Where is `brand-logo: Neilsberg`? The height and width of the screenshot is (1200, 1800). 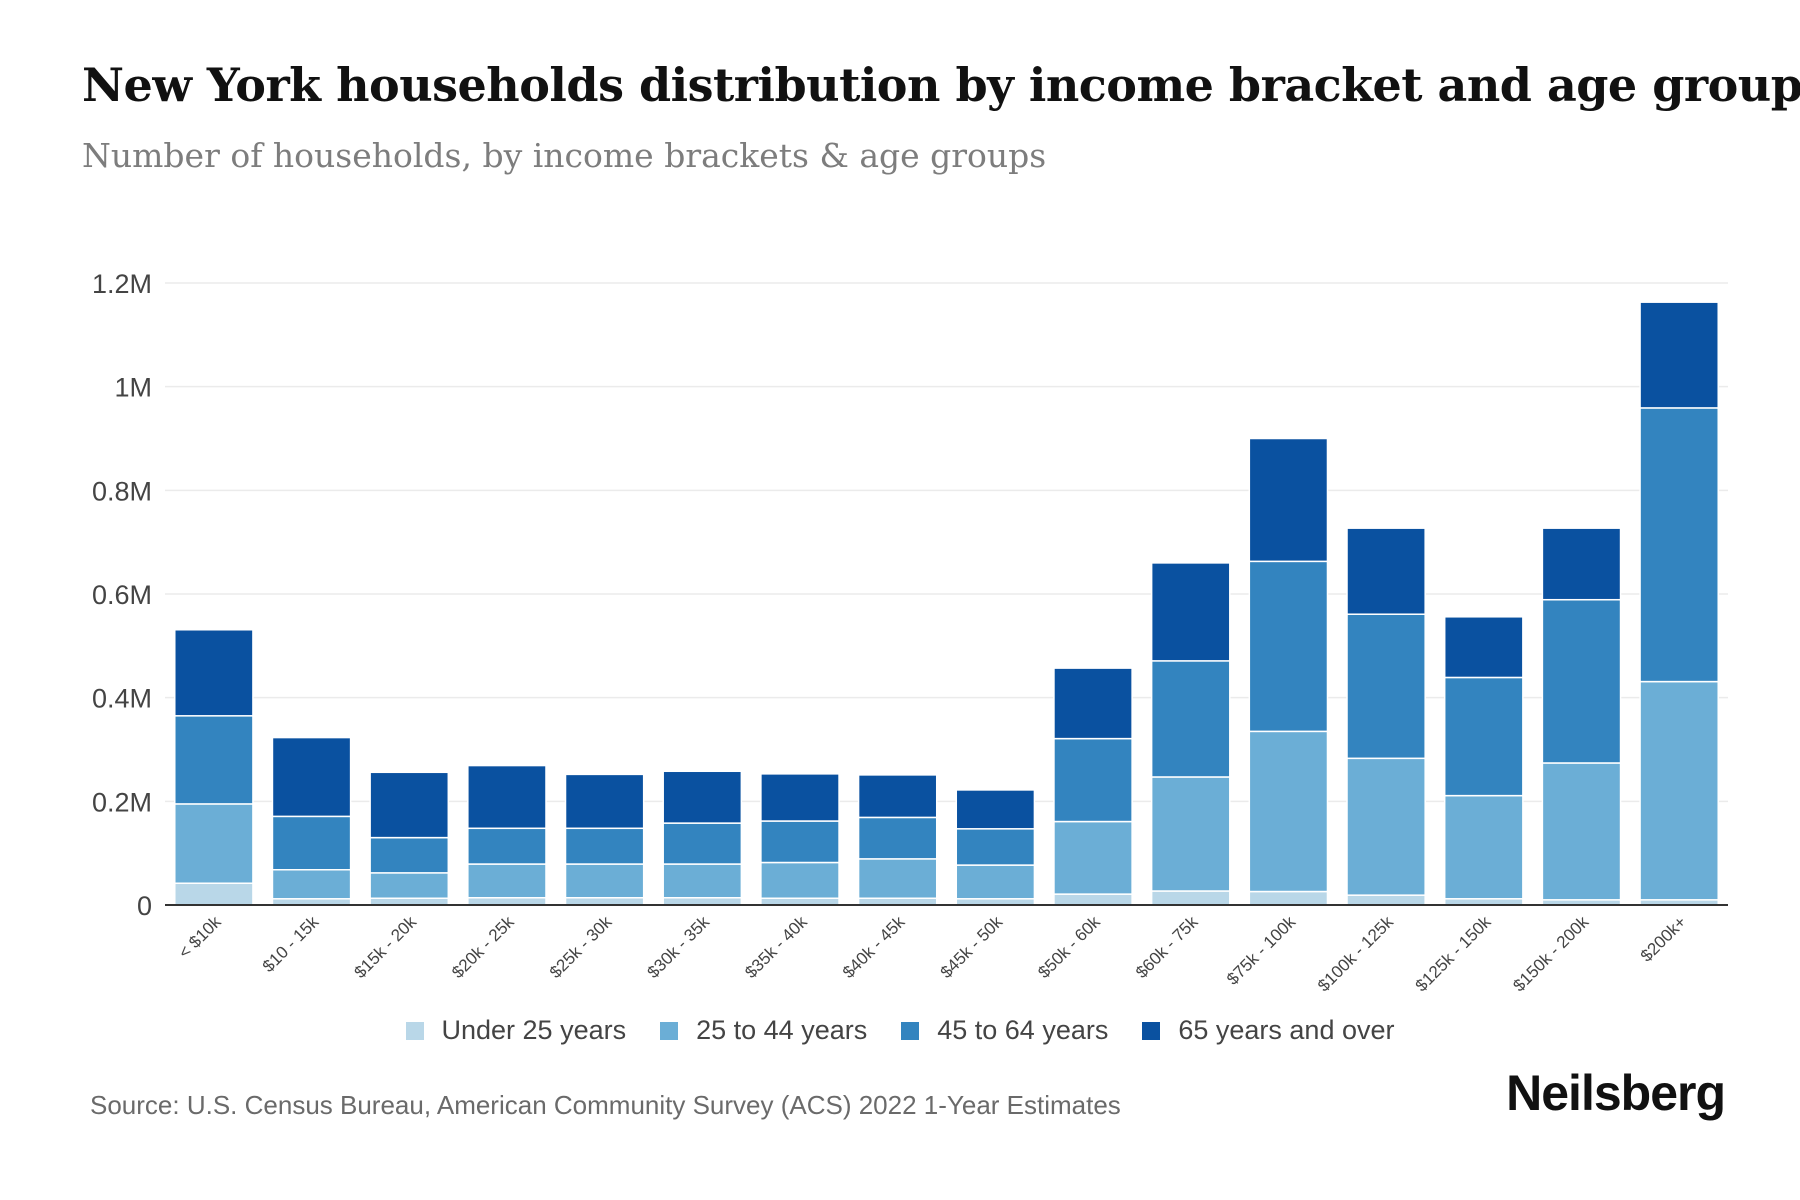
brand-logo: Neilsberg is located at coordinates (1616, 1093).